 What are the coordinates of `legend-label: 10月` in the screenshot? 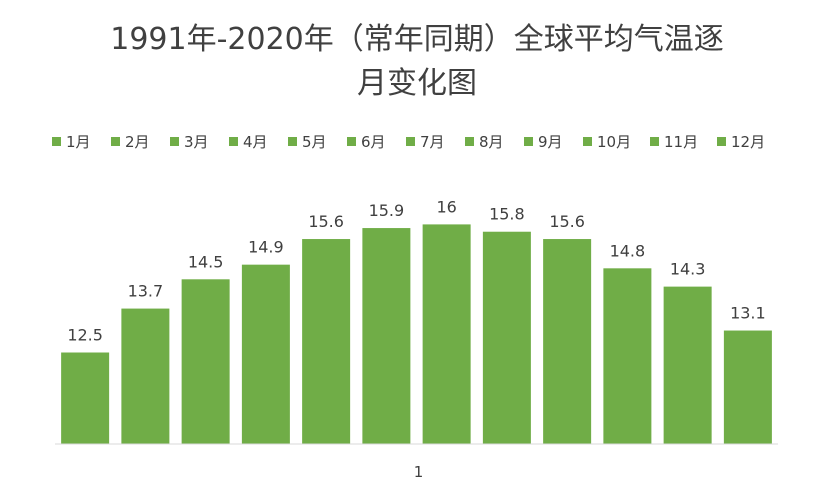 It's located at (614, 142).